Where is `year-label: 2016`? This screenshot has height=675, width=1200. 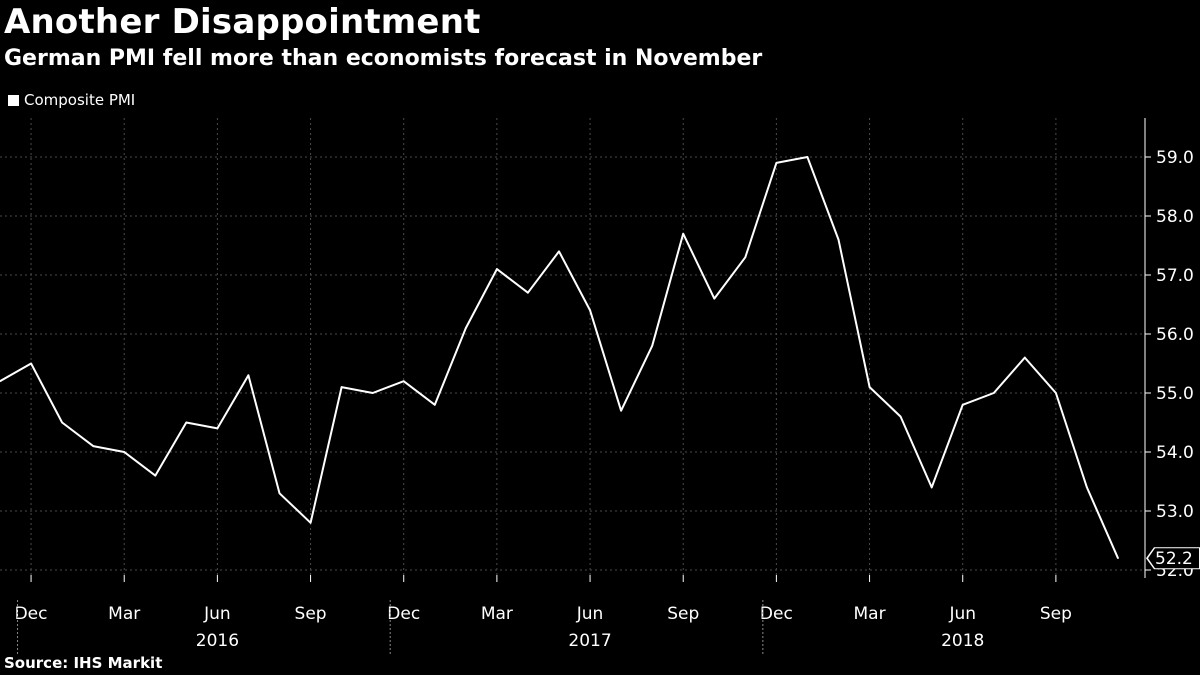 year-label: 2016 is located at coordinates (217, 641).